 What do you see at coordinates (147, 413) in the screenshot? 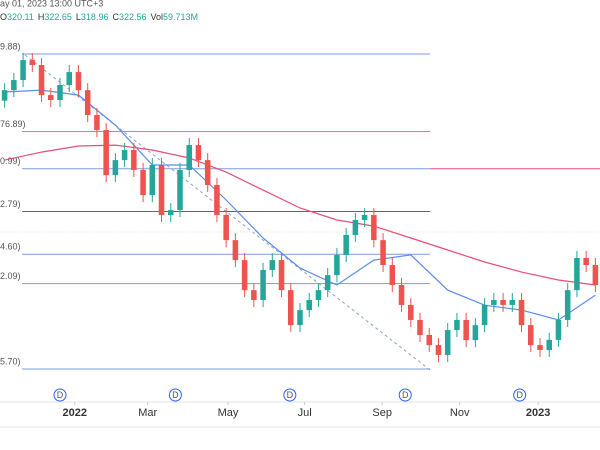
I see `x-tick-label: Mar` at bounding box center [147, 413].